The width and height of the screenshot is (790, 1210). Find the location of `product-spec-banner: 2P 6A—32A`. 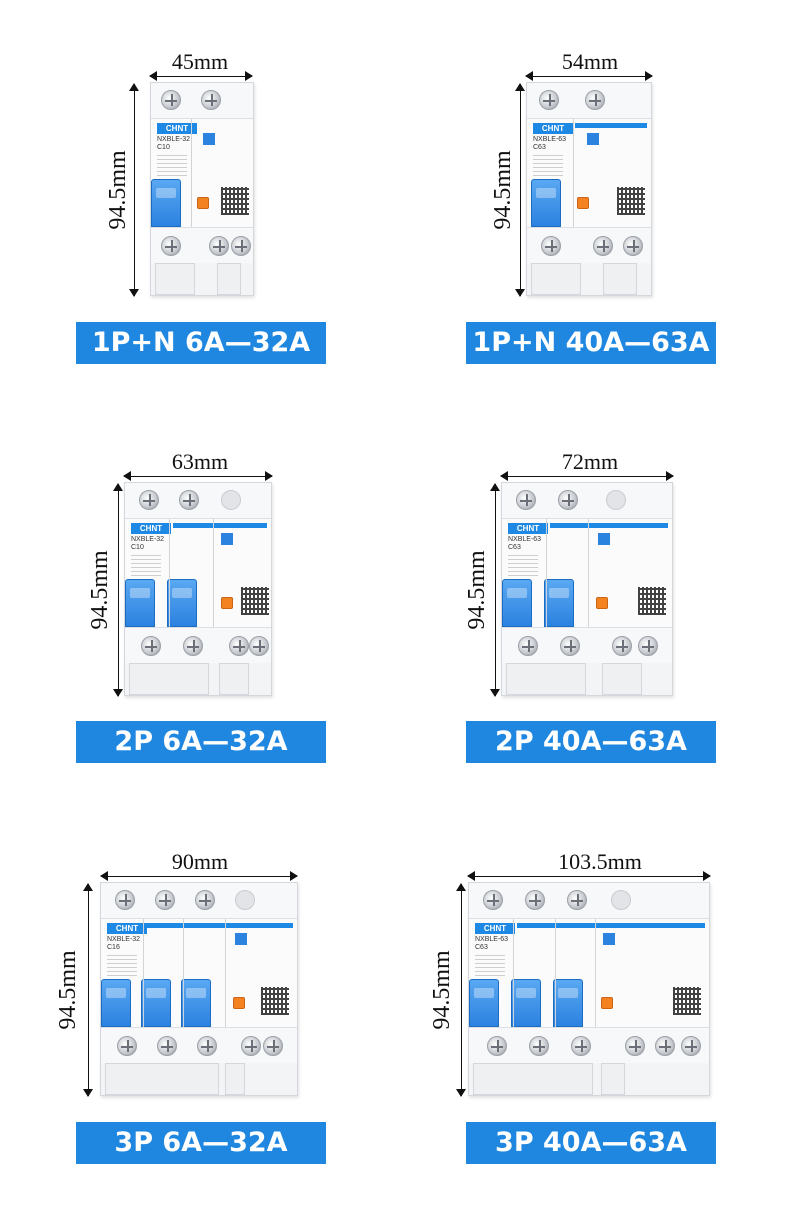

product-spec-banner: 2P 6A—32A is located at coordinates (201, 742).